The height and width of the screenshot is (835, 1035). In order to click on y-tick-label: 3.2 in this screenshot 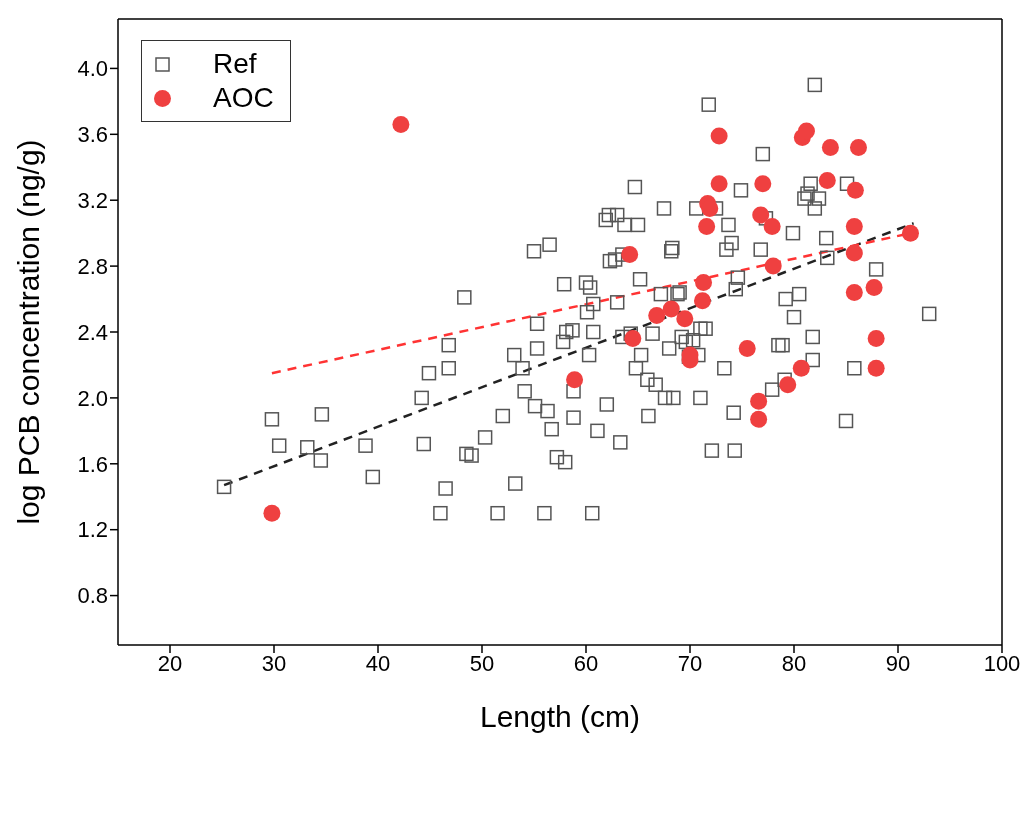, I will do `click(92, 201)`.